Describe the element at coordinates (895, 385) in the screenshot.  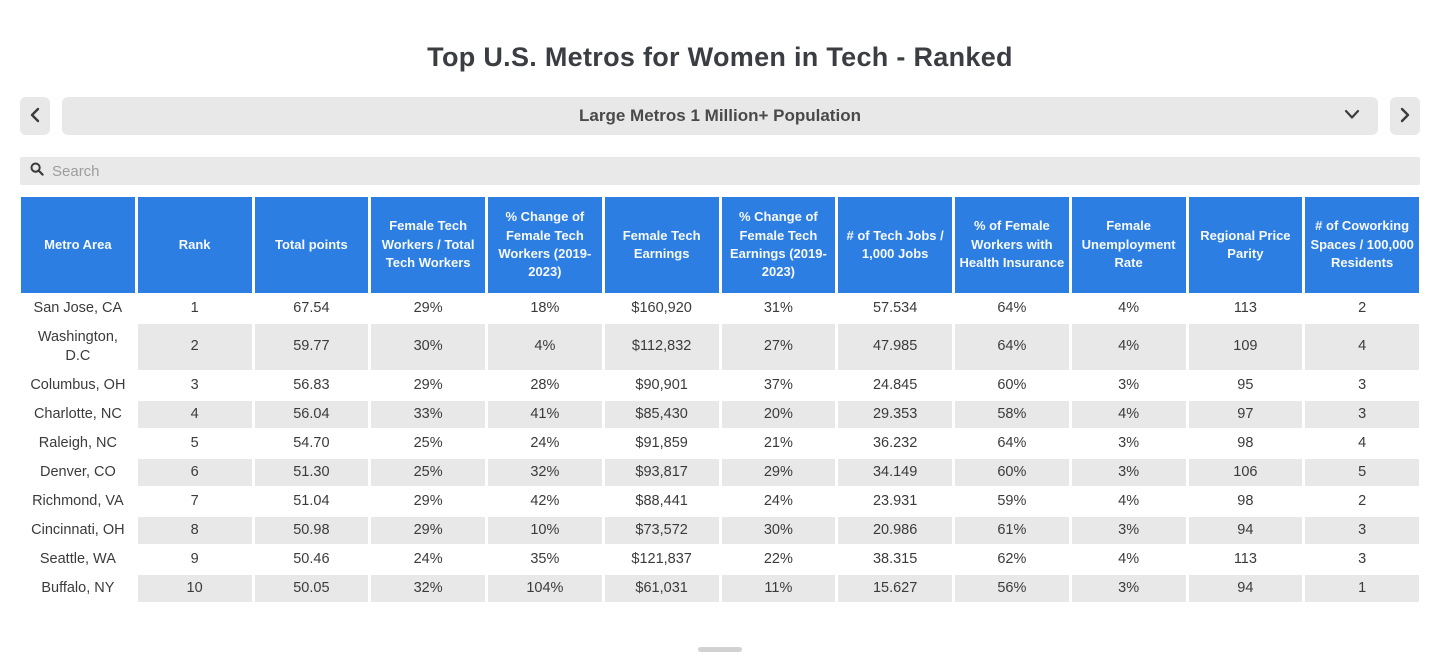
I see `data-cell: 24.845` at that location.